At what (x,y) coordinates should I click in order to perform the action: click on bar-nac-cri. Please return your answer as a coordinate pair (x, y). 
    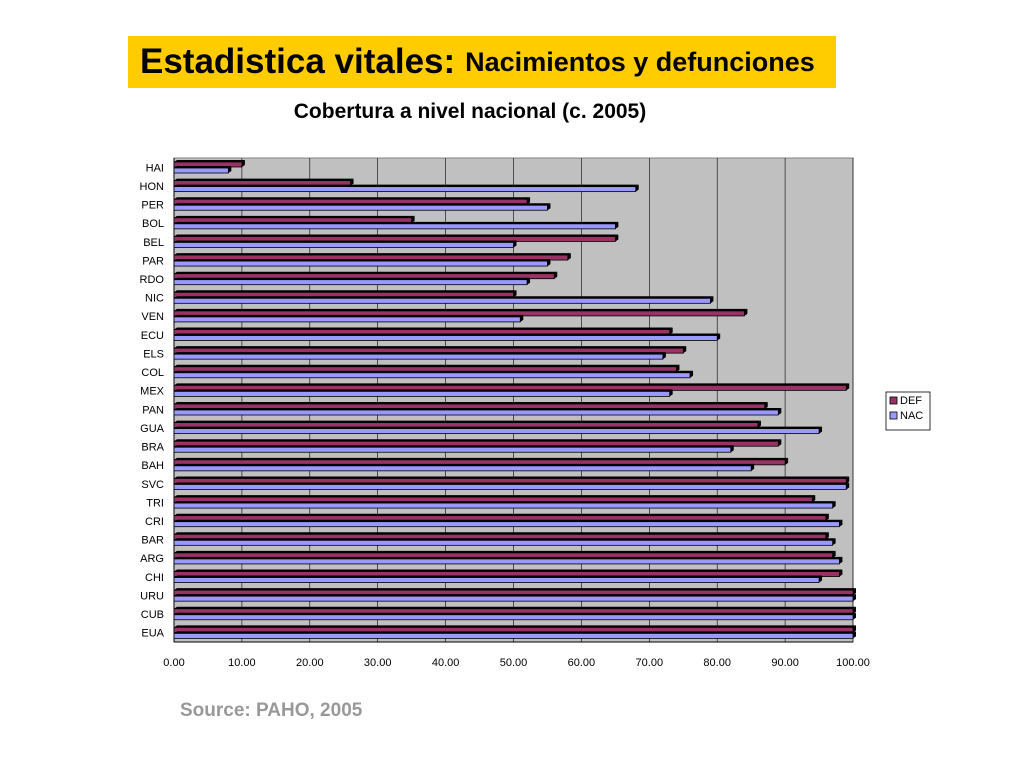
    Looking at the image, I should click on (506, 524).